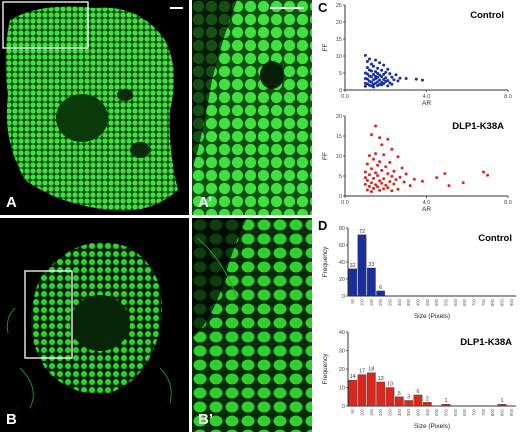  What do you see at coordinates (483, 302) in the screenshot?
I see `x-tick-label: 750` at bounding box center [483, 302].